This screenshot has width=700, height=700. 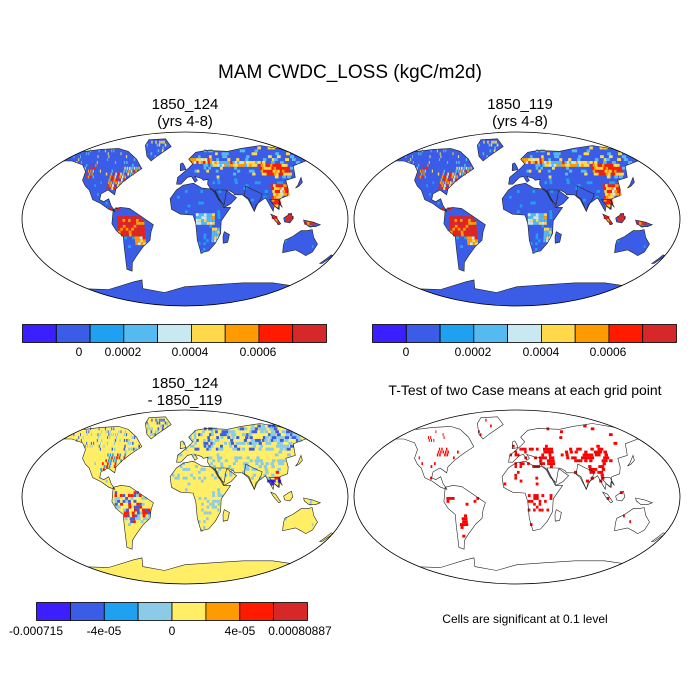 What do you see at coordinates (524, 333) in the screenshot?
I see `colorbar-swatches` at bounding box center [524, 333].